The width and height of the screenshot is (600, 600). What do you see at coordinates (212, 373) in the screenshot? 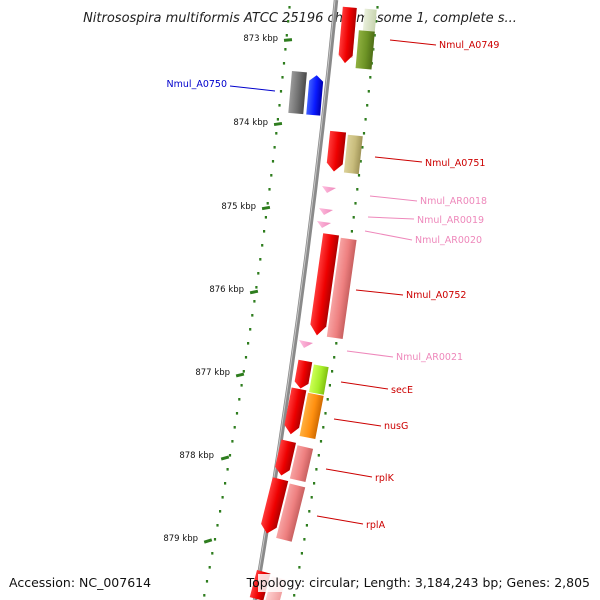
I see `axis-tick-label: 877 kbp` at bounding box center [212, 373].